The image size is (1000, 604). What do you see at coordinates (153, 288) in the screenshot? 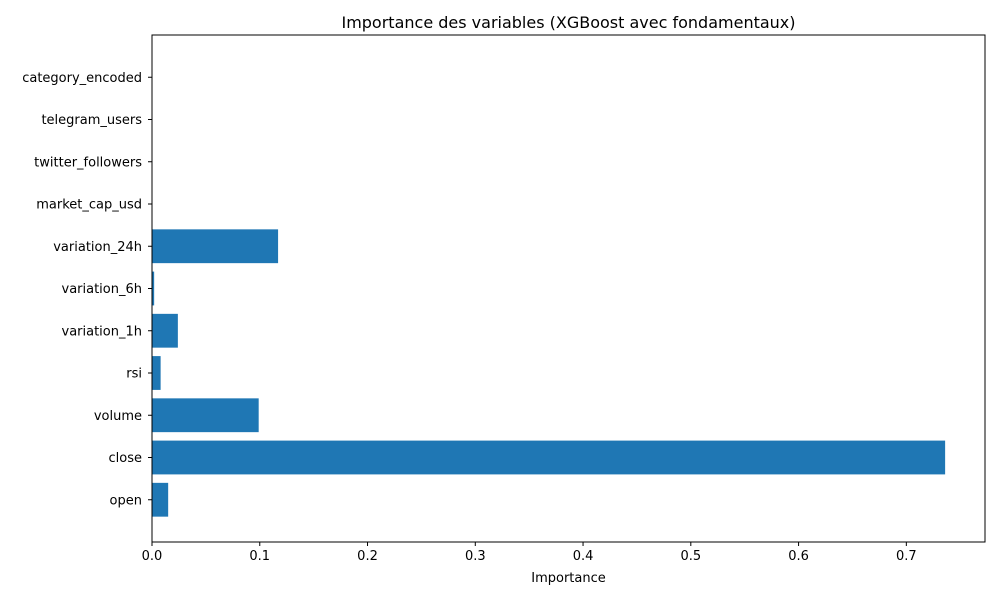
I see `bar-variation-6h` at bounding box center [153, 288].